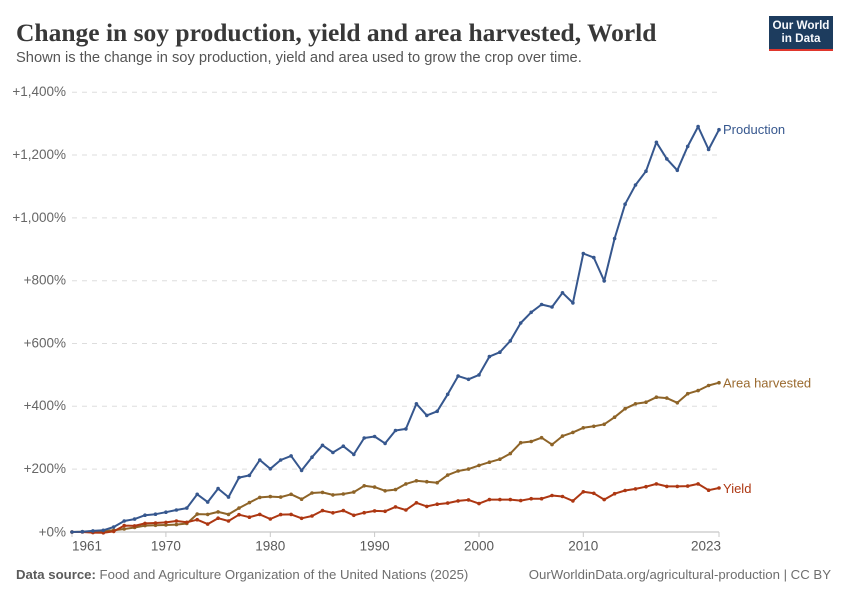 This screenshot has width=850, height=600. Describe the element at coordinates (166, 546) in the screenshot. I see `svg-text: 1970` at that location.